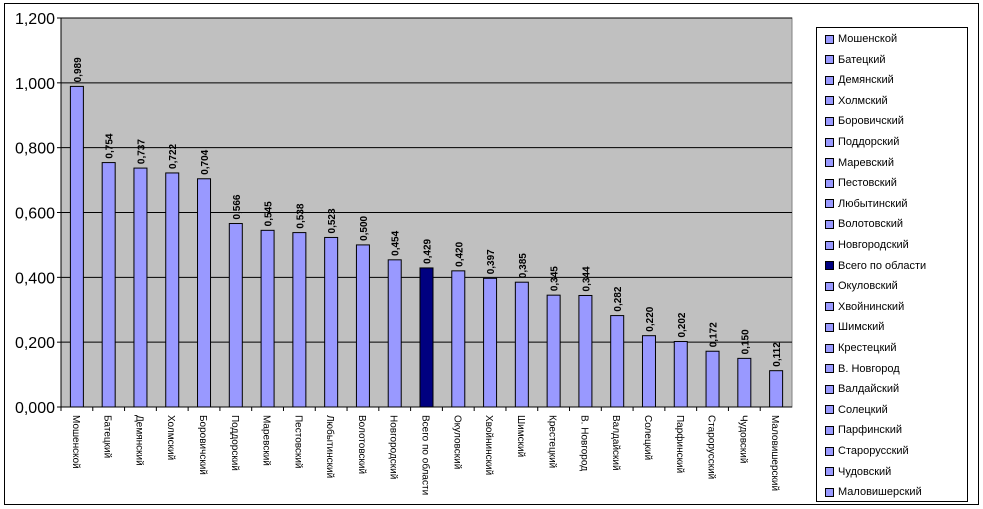 The image size is (983, 509). I want to click on legend-label: Чудовский, so click(865, 471).